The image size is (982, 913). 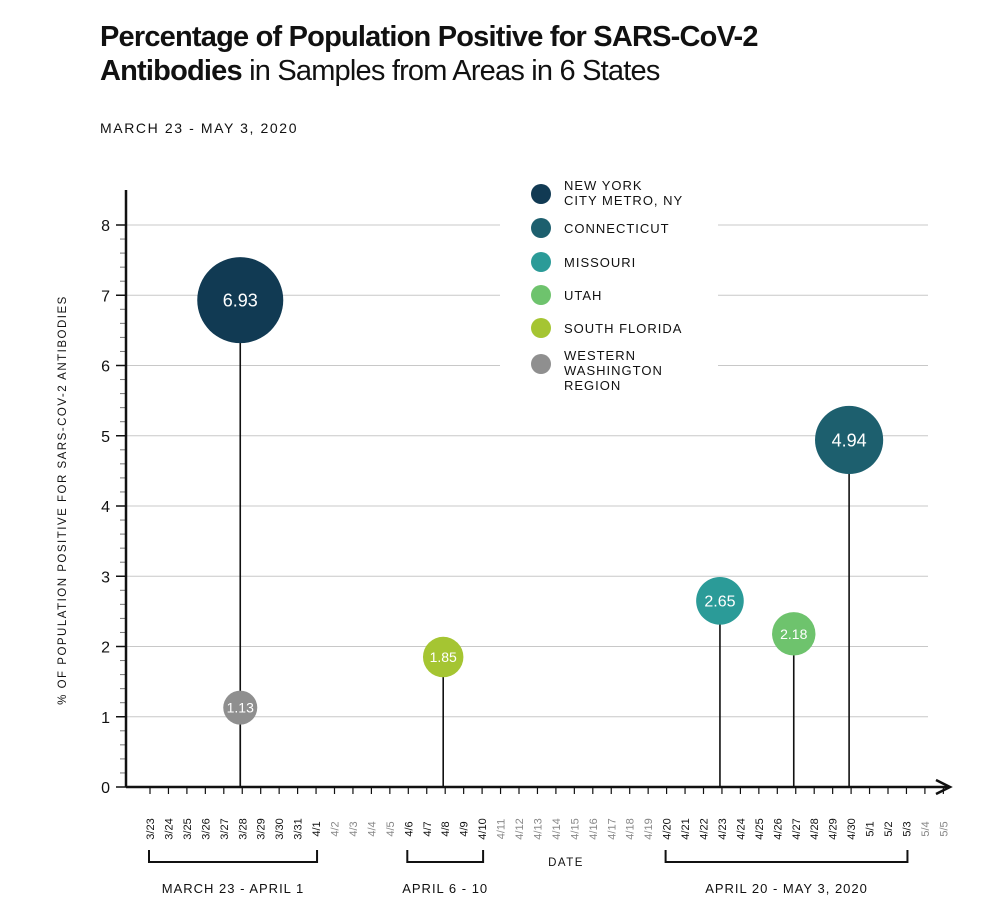 I want to click on legend-label: SOUTH FLORIDA, so click(x=623, y=328).